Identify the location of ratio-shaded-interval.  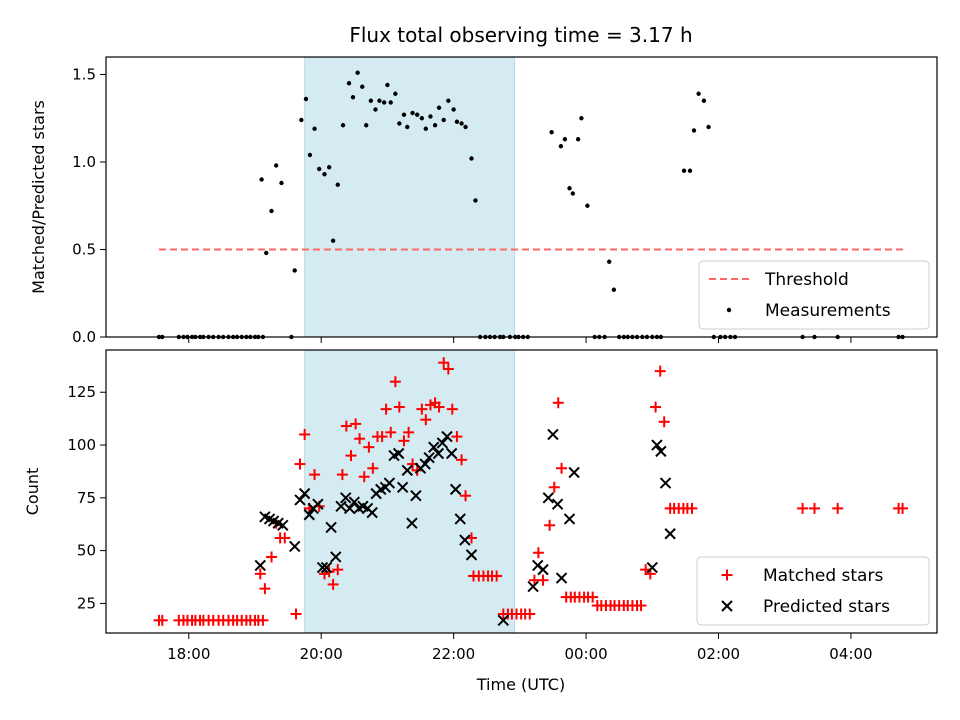
(410, 197).